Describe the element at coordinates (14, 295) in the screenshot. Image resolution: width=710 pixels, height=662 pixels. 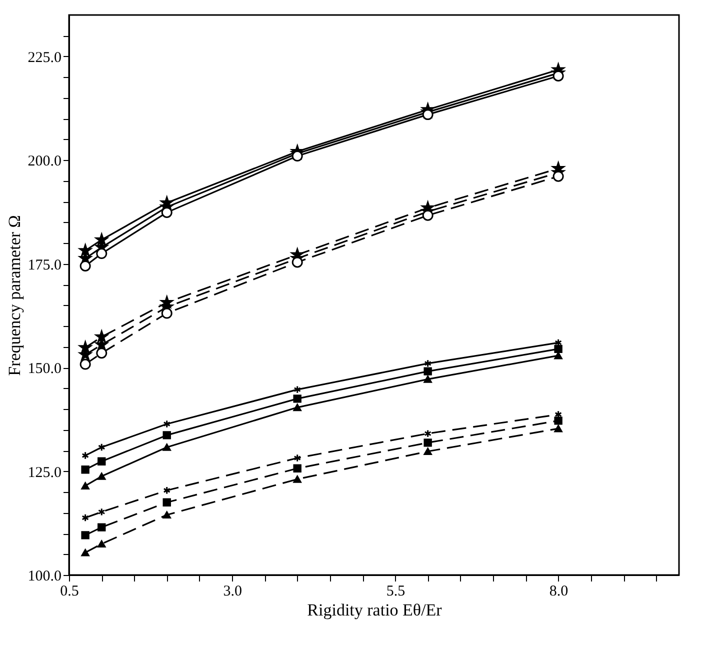
I see `y-axis-title: Frequency parameter Ω` at that location.